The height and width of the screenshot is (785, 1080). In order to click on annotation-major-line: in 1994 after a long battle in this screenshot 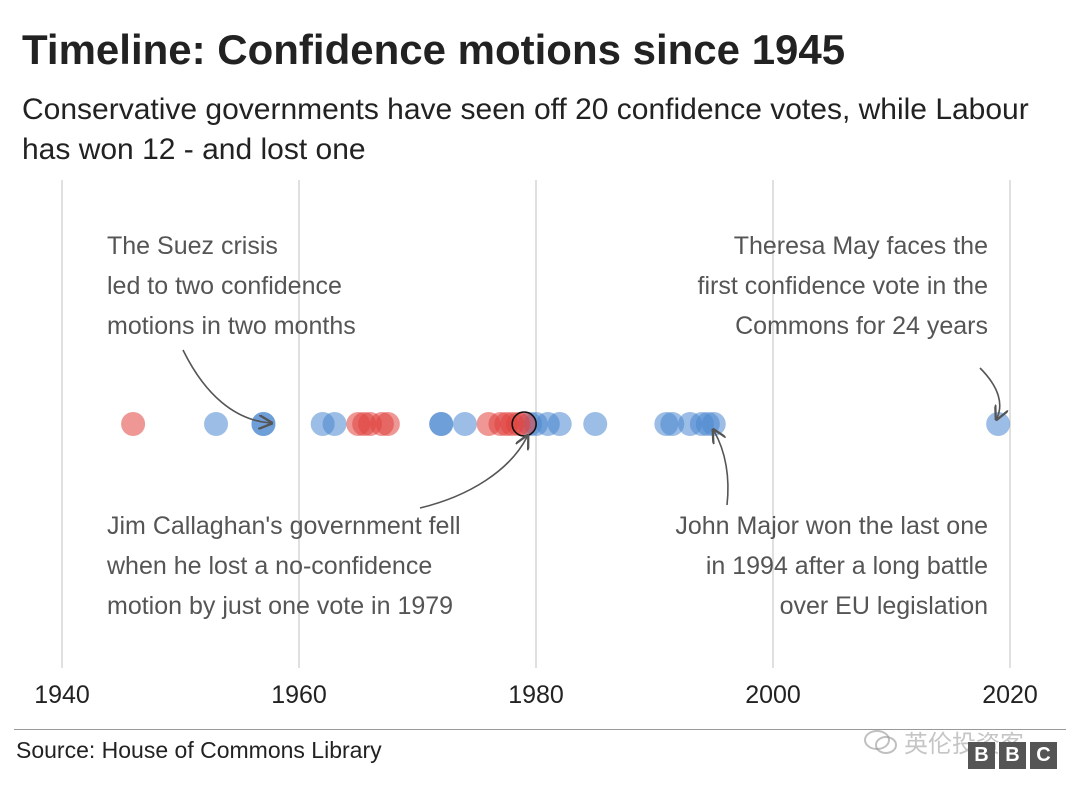, I will do `click(847, 566)`.